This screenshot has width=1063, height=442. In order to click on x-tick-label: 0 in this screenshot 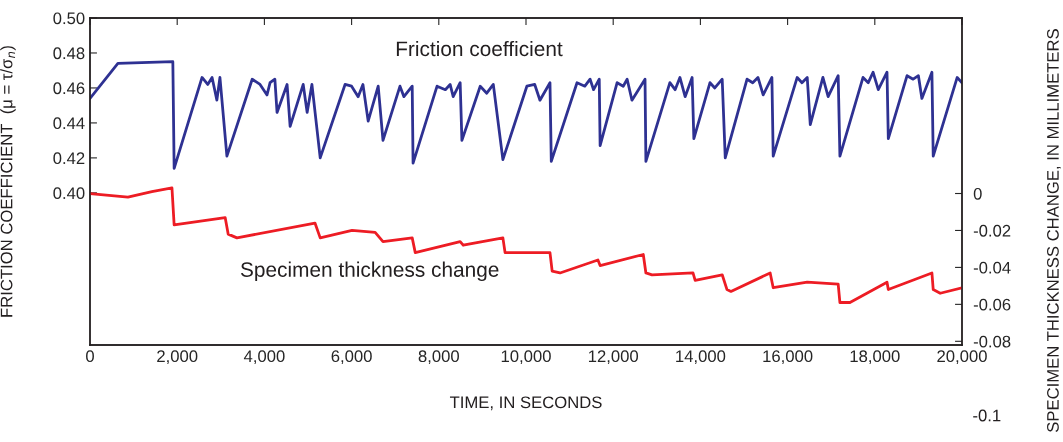, I will do `click(90, 356)`.